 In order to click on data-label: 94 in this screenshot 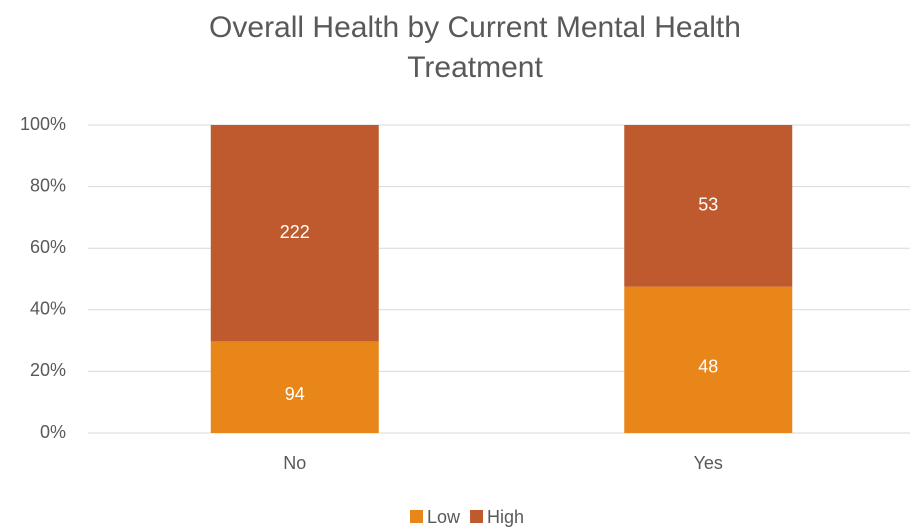, I will do `click(295, 394)`.